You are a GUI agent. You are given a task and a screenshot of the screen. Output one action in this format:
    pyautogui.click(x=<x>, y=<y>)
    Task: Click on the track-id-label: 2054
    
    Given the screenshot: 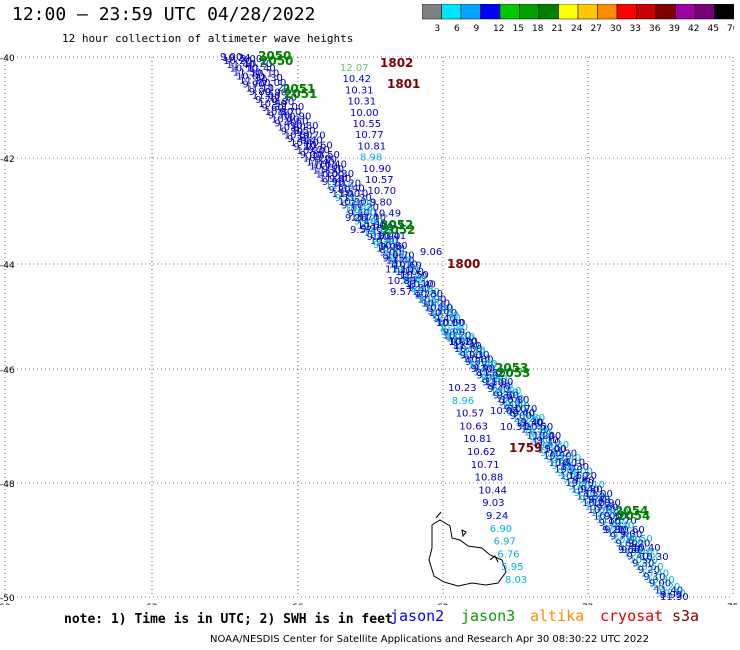 What is the action you would take?
    pyautogui.click(x=631, y=511)
    